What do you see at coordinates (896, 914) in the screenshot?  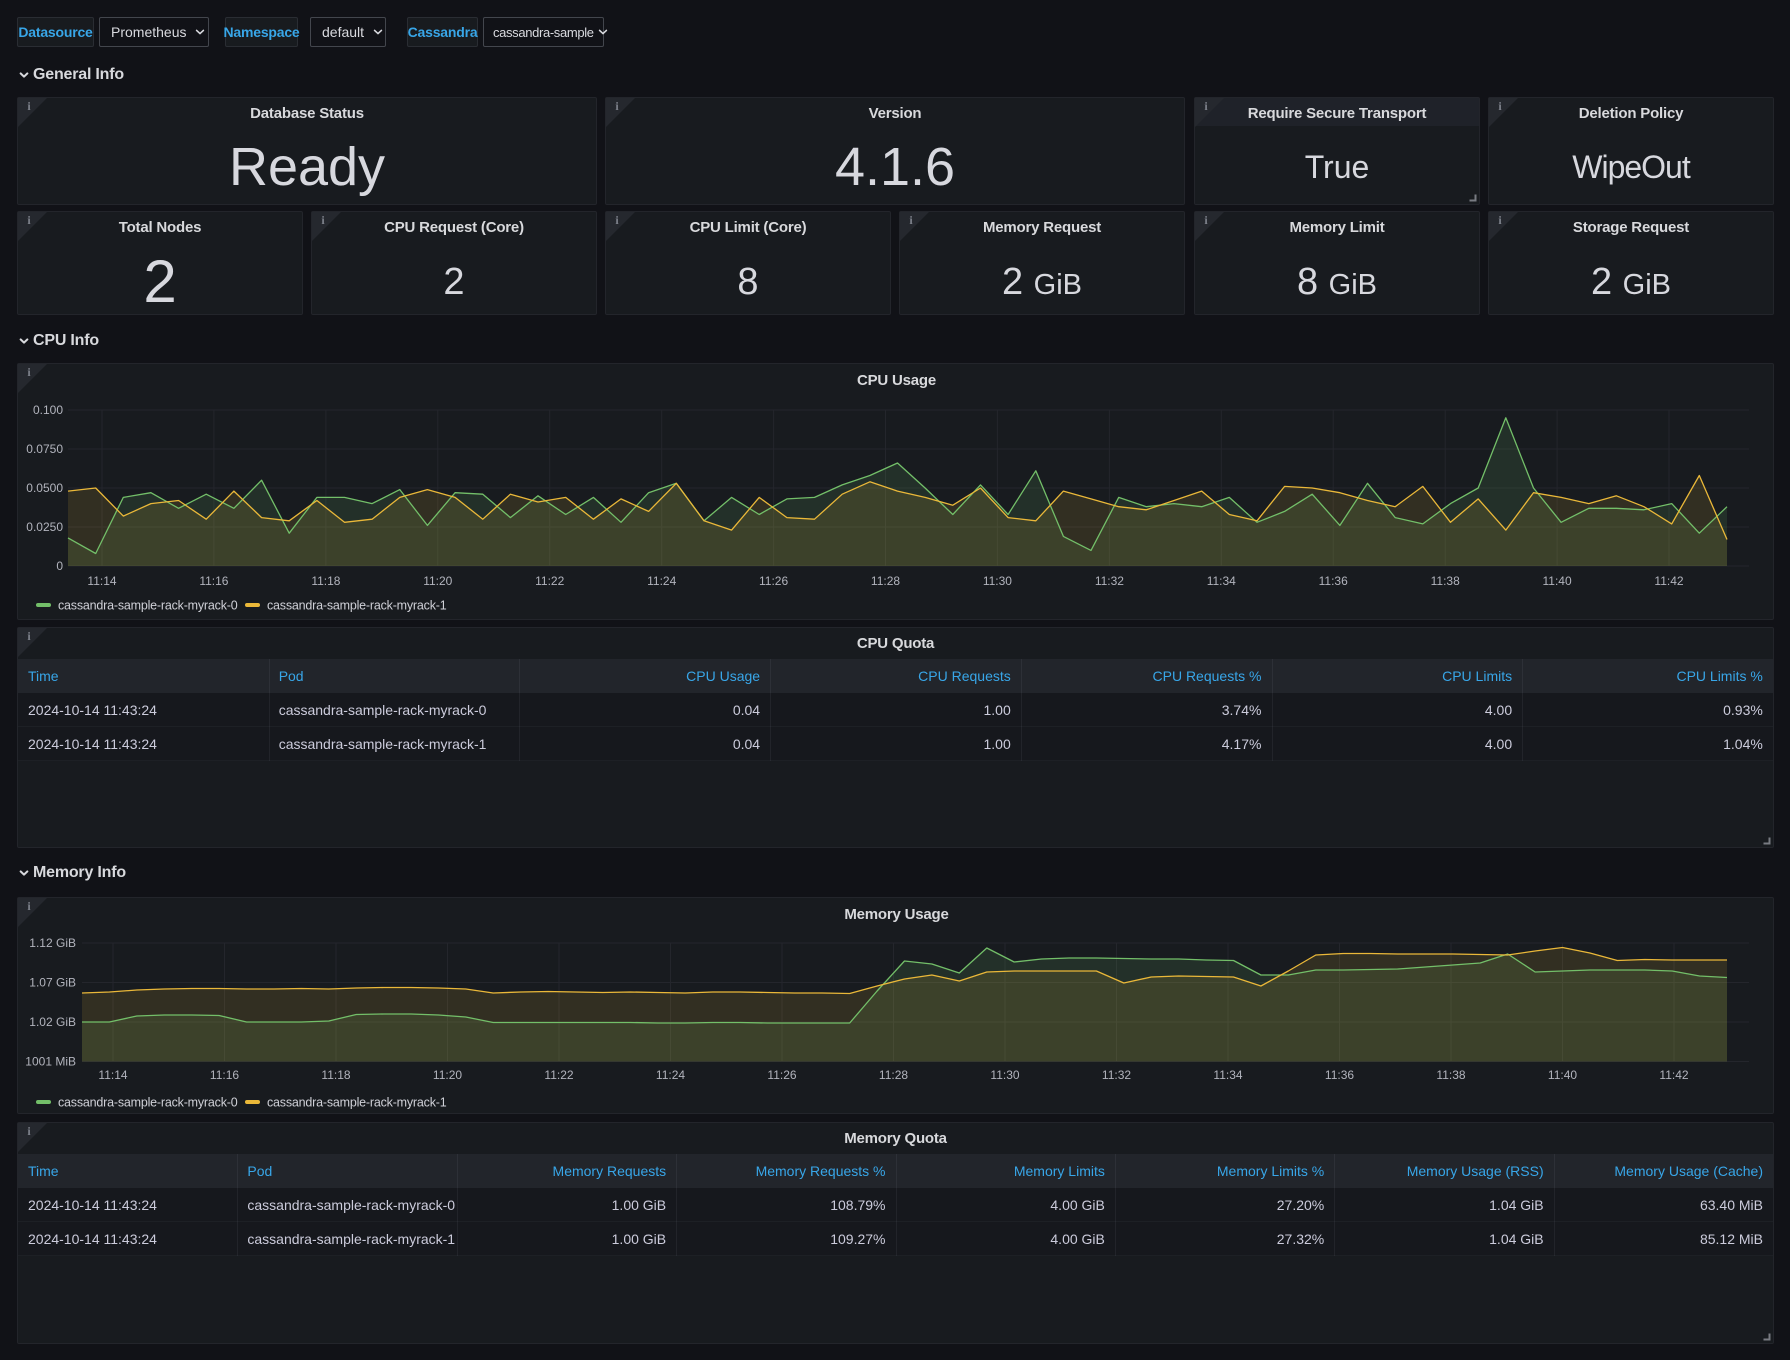 I see `svg-text: Memory Usage` at bounding box center [896, 914].